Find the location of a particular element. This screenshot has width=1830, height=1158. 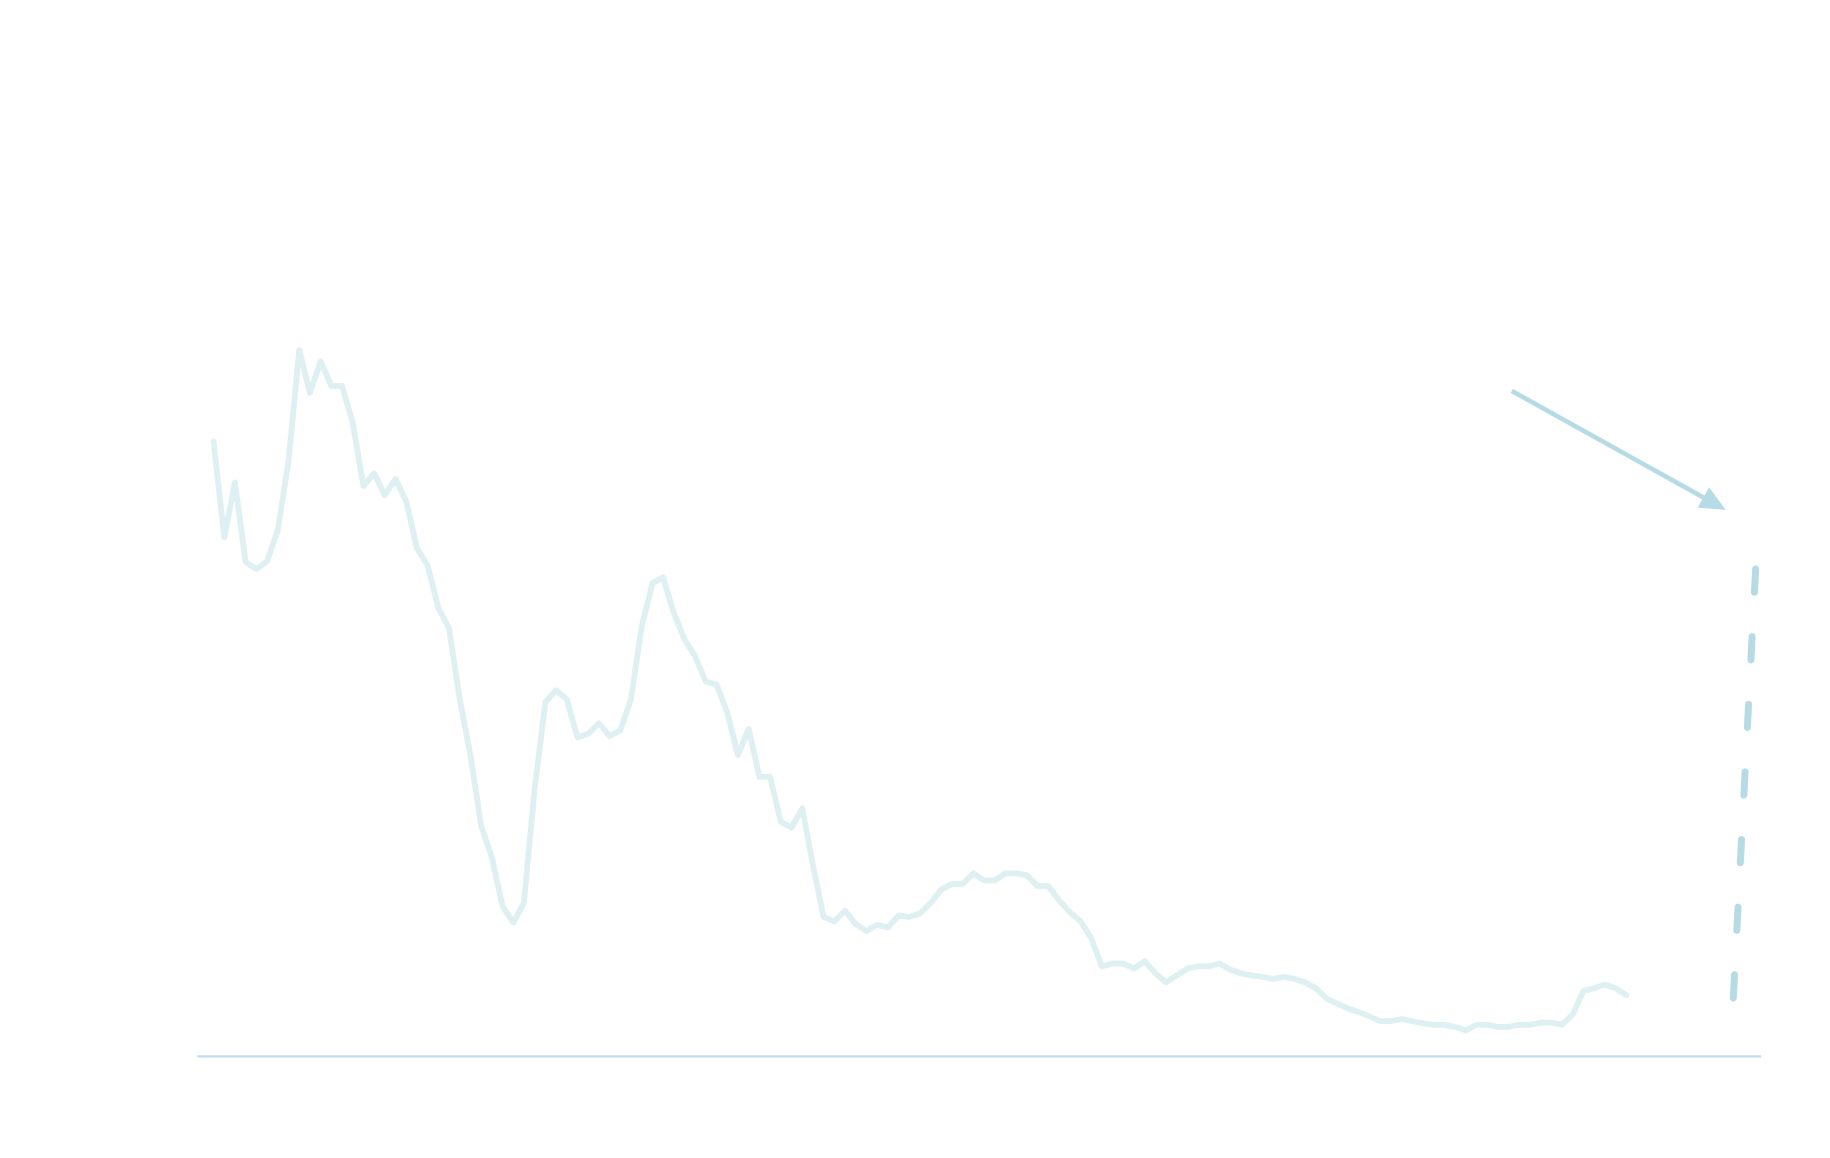

projection-dashed-line is located at coordinates (1745, 772).